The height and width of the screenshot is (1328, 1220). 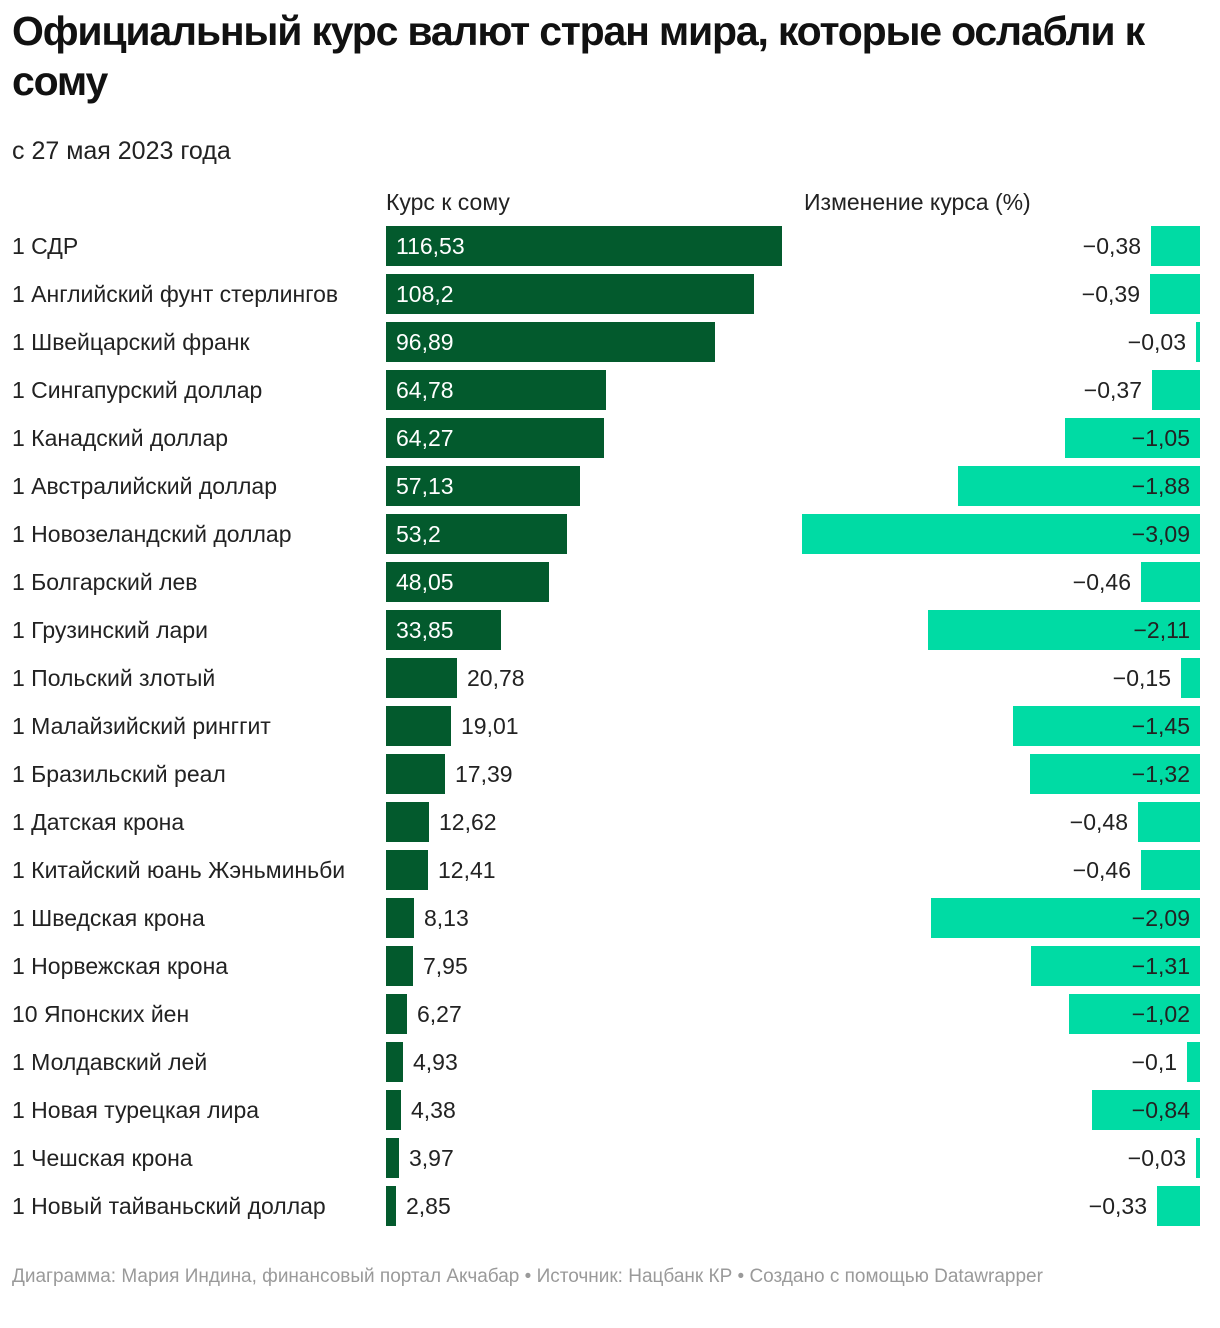 I want to click on change-value-label: −1,02, so click(x=1160, y=1014).